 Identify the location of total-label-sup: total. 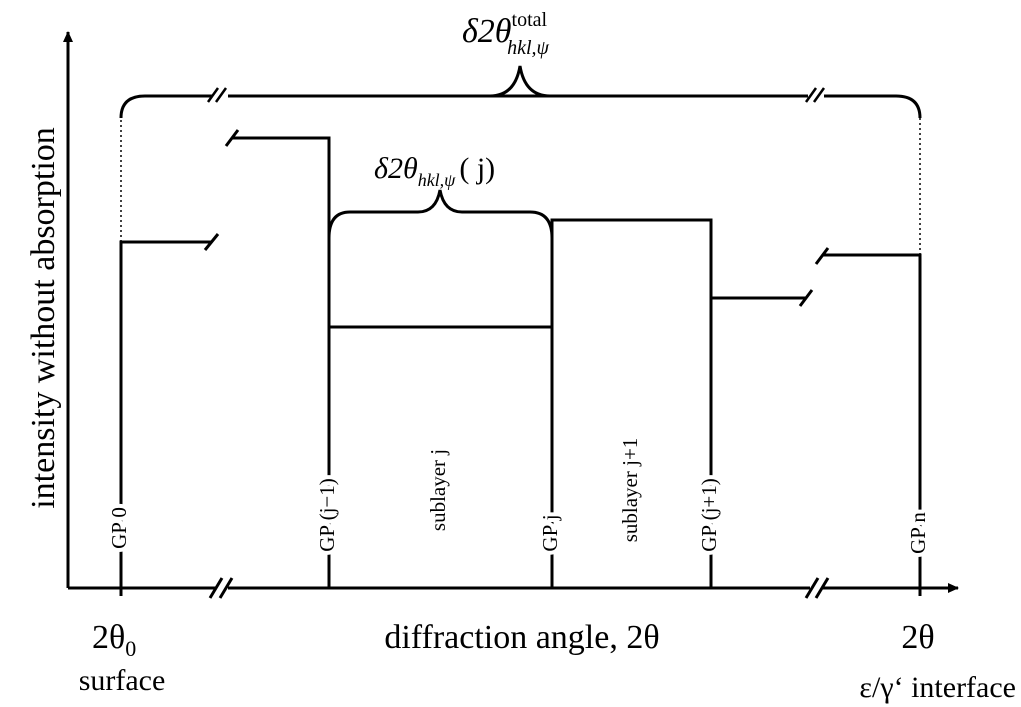
(530, 20).